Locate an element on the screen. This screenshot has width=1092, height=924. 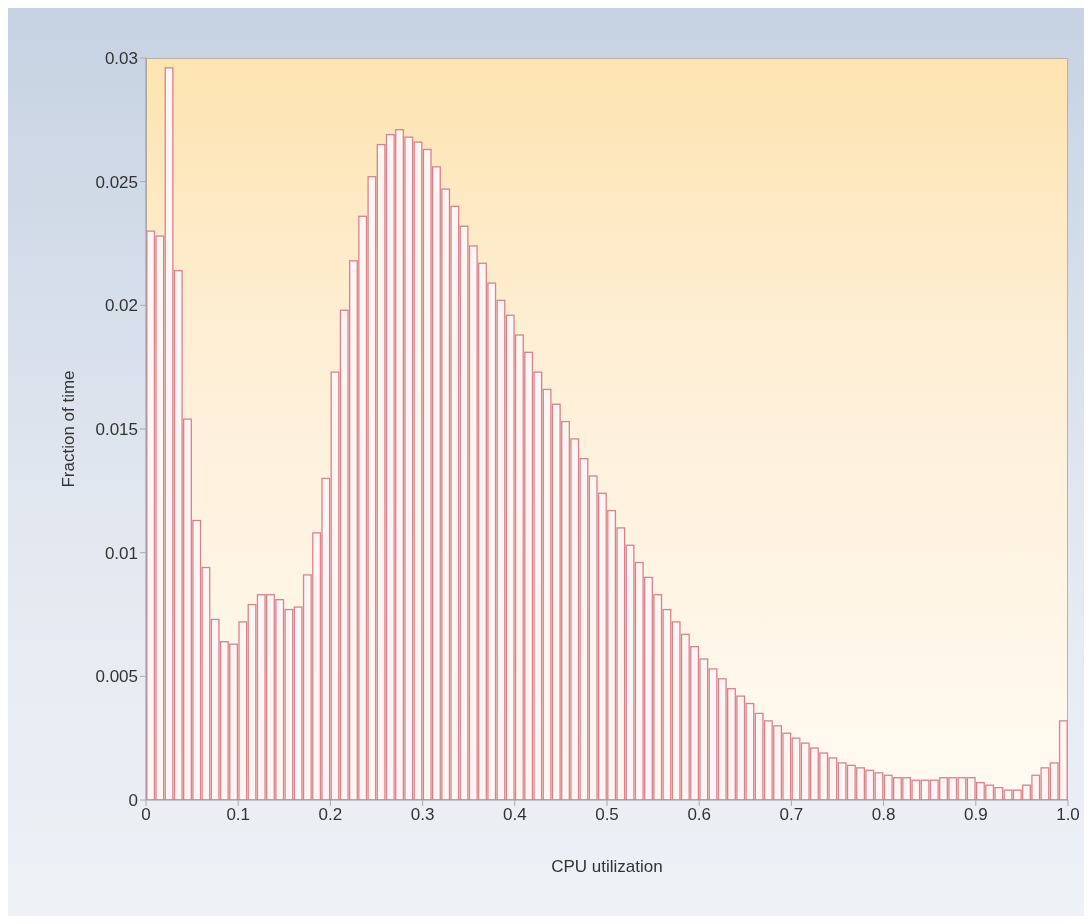
y-tick-label: 0 is located at coordinates (133, 801).